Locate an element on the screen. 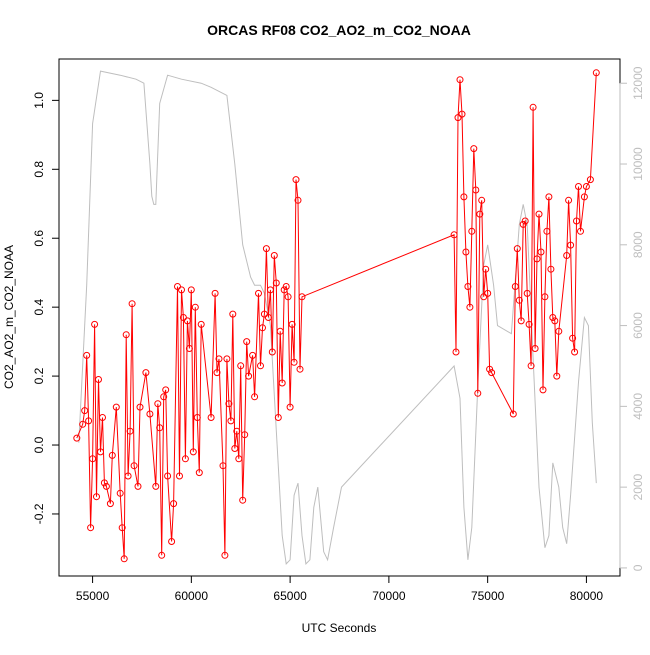  y-tick-label: 0.2 is located at coordinates (39, 375).